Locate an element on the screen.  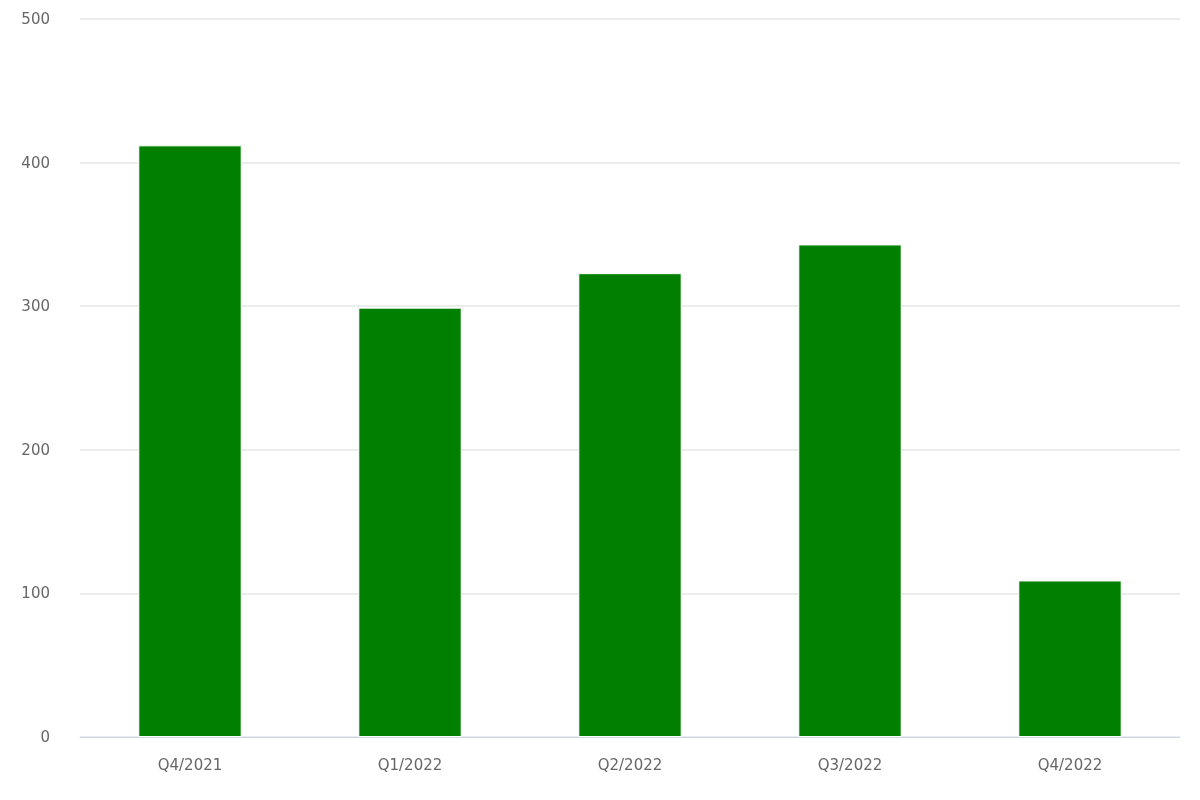
y-tick-label: 400 is located at coordinates (35, 162).